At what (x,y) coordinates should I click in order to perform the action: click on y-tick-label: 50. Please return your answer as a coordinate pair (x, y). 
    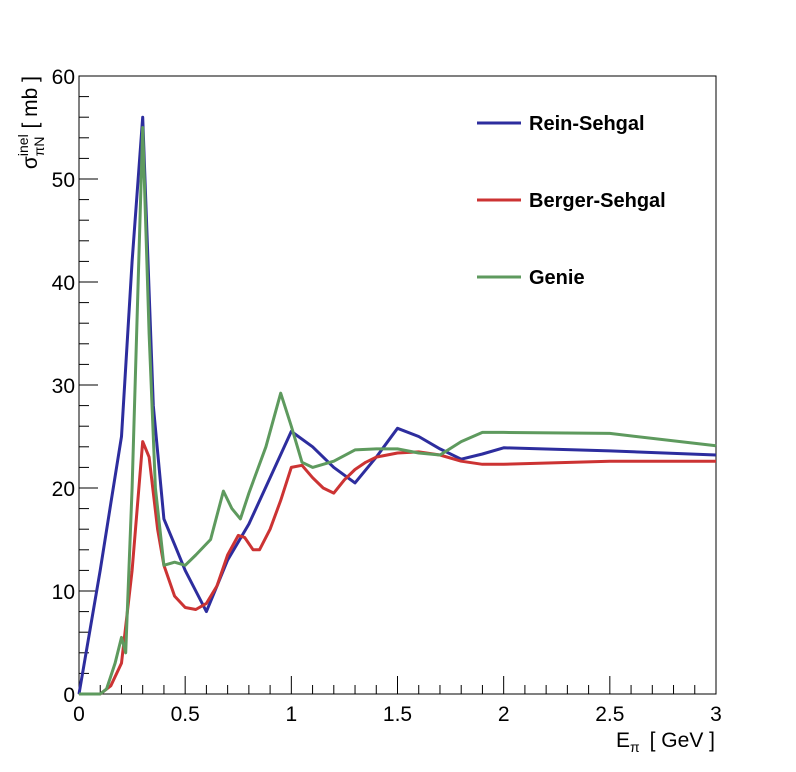
    Looking at the image, I should click on (63, 180).